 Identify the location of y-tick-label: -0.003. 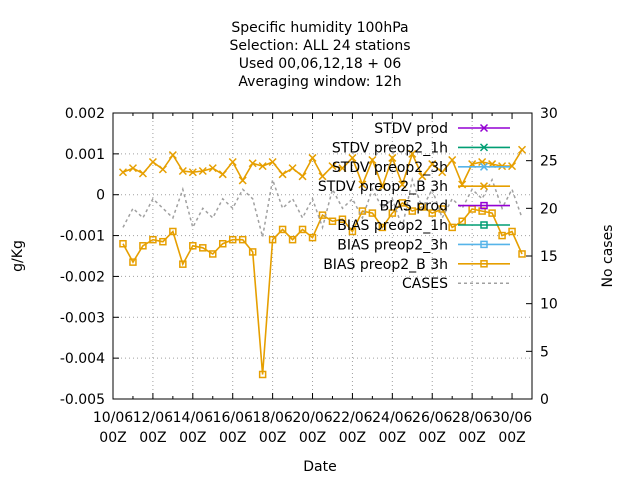
(82, 318).